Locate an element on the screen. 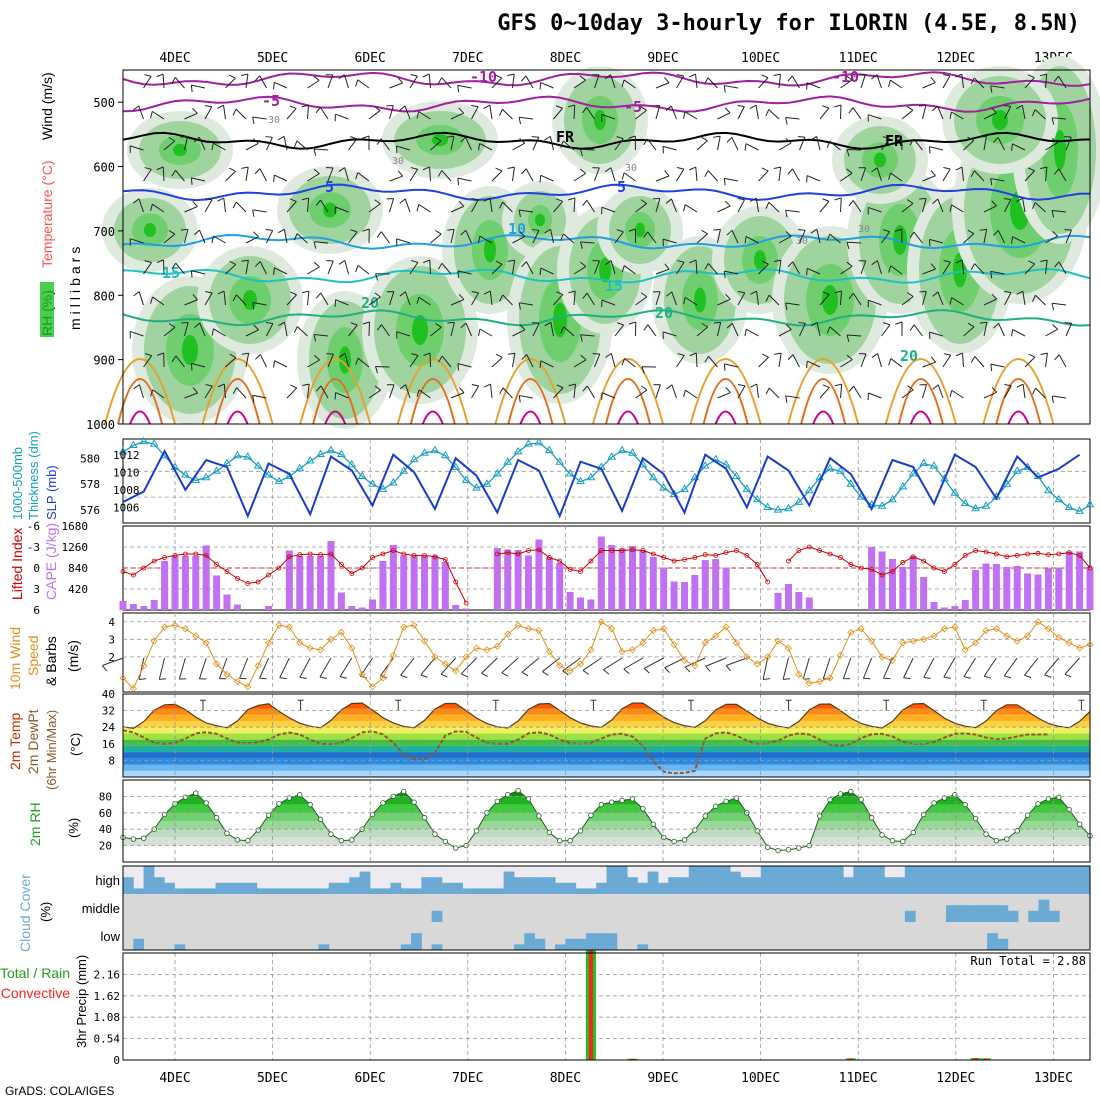 Image resolution: width=1100 pixels, height=1104 pixels. temp-tick-label: 24 is located at coordinates (109, 727).